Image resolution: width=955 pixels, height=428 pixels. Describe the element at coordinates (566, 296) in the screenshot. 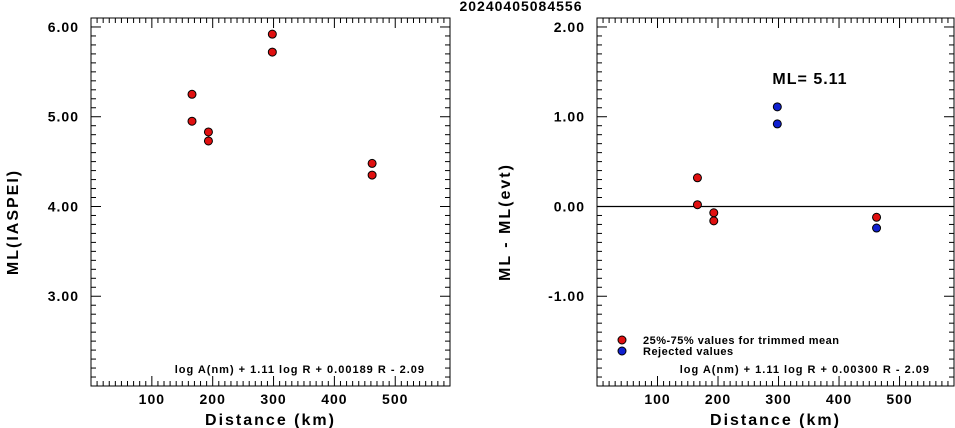

I see `y-tick-label: -1.00` at that location.